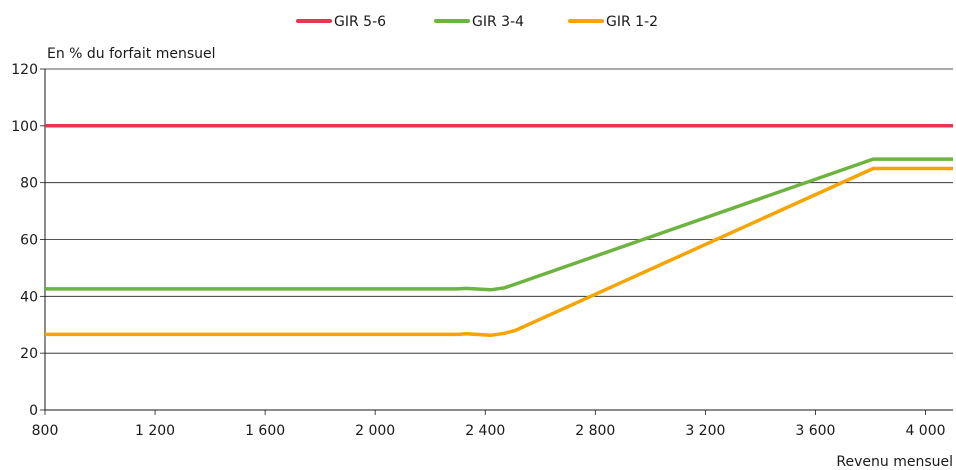 The width and height of the screenshot is (956, 470). What do you see at coordinates (925, 431) in the screenshot?
I see `x-tick-label: 4 000` at bounding box center [925, 431].